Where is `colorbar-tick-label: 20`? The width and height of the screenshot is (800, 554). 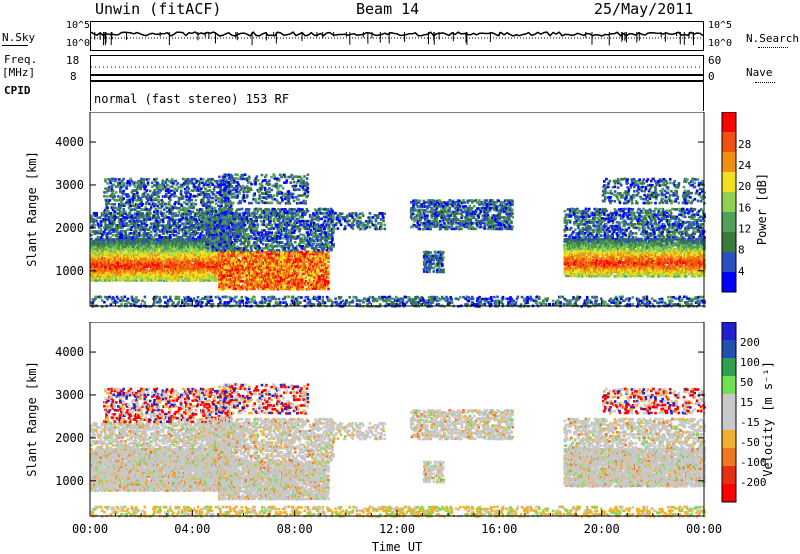
colorbar-tick-label: 20 is located at coordinates (744, 186).